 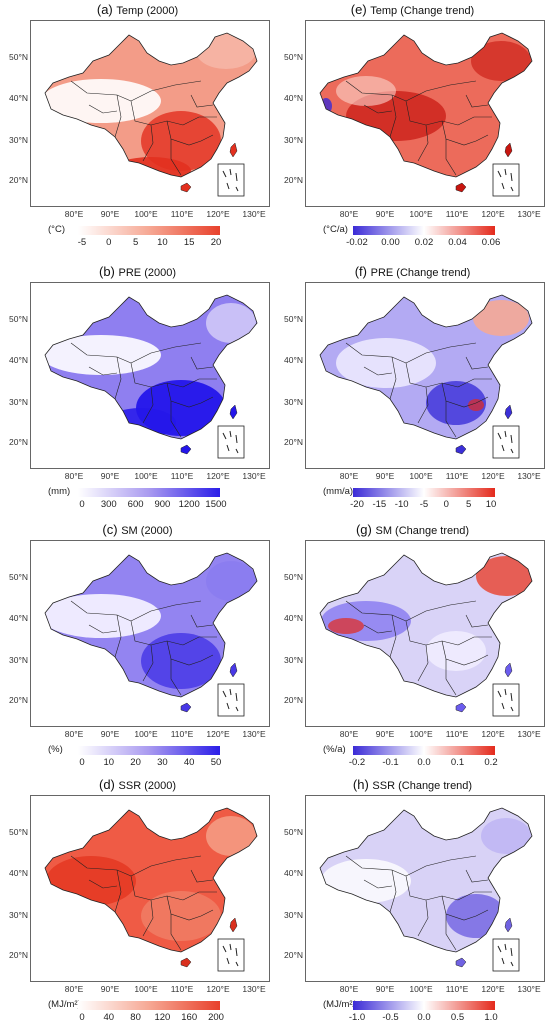 I want to click on panel-title: (d) SSR (2000), so click(x=137, y=784).